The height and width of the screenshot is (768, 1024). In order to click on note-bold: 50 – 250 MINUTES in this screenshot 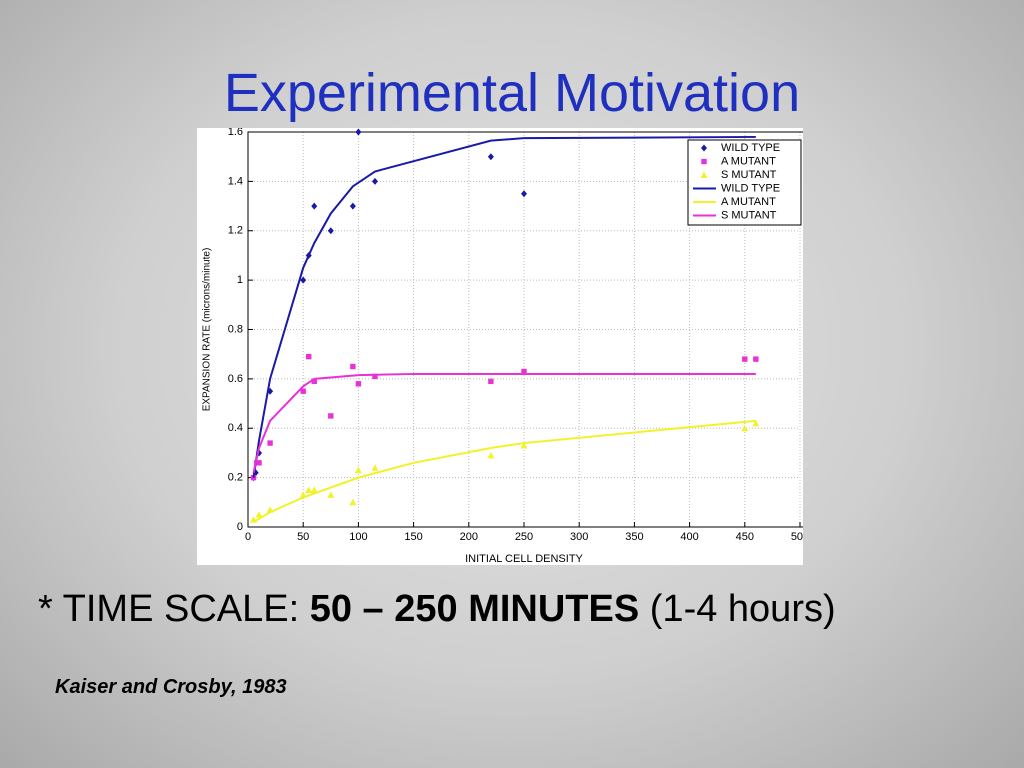, I will do `click(474, 609)`.